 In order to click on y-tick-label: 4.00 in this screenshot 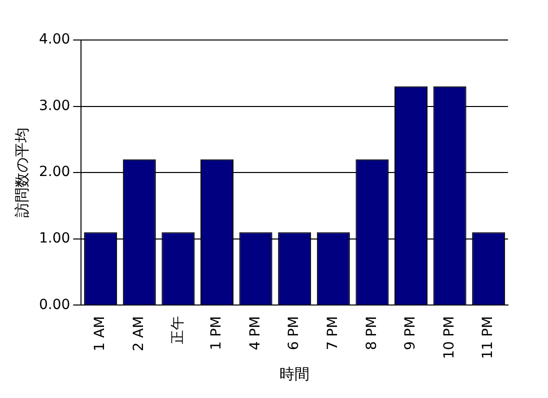, I will do `click(54, 40)`.